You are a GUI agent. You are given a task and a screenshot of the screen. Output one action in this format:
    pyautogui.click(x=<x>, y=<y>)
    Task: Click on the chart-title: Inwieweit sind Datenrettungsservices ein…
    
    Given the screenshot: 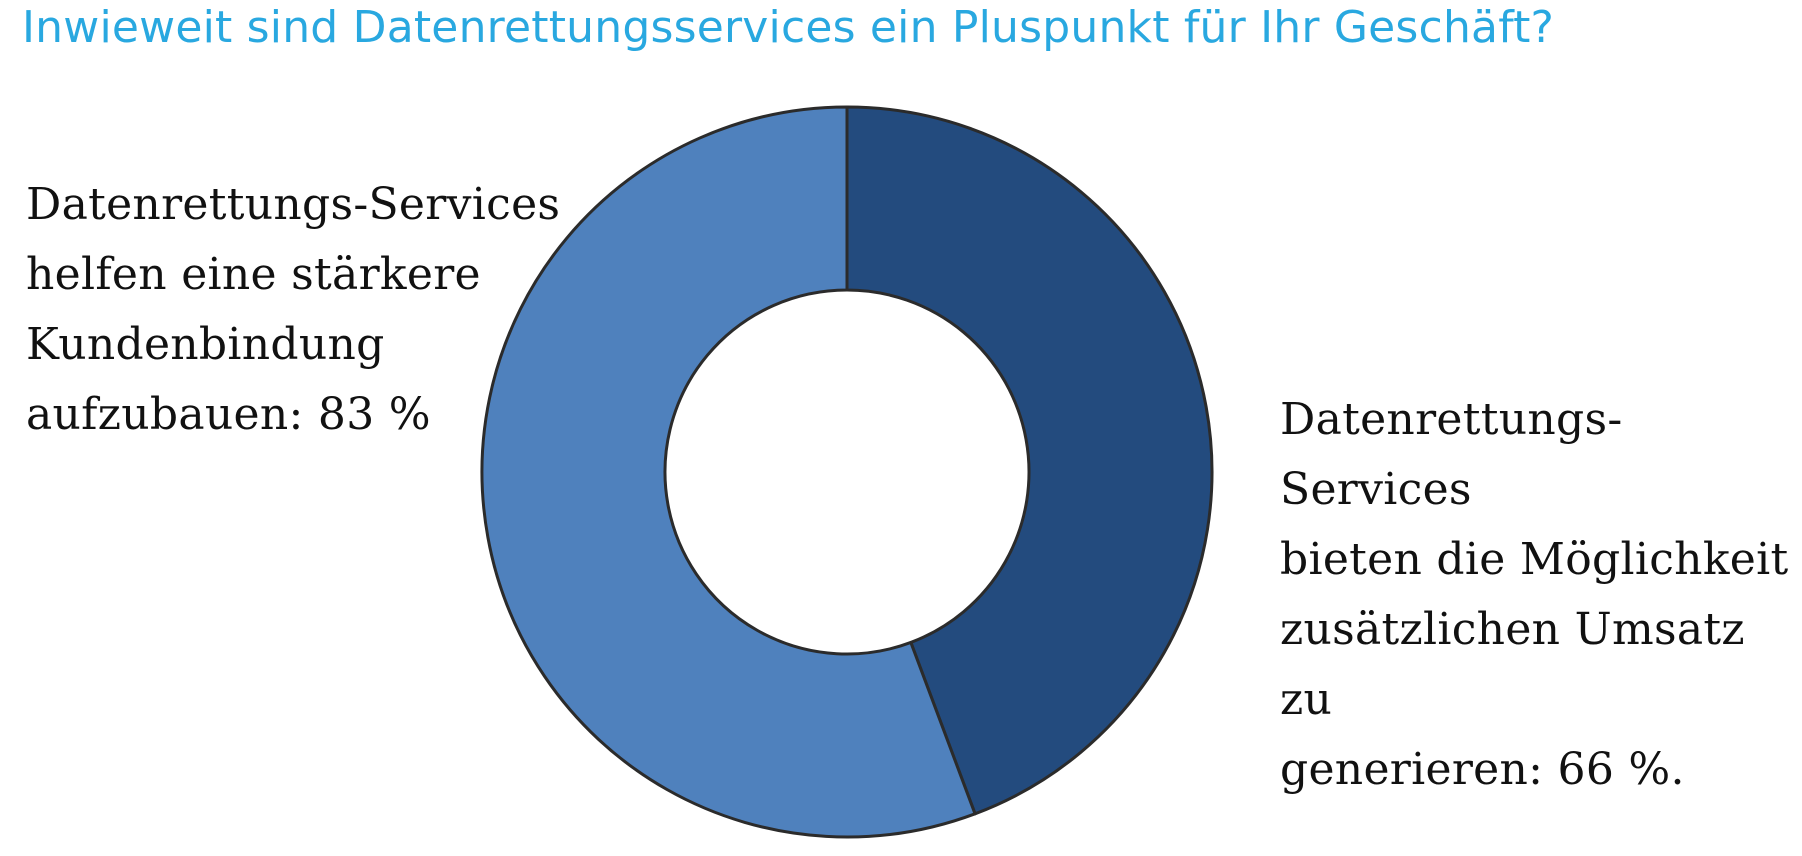 What is the action you would take?
    pyautogui.click(x=788, y=27)
    